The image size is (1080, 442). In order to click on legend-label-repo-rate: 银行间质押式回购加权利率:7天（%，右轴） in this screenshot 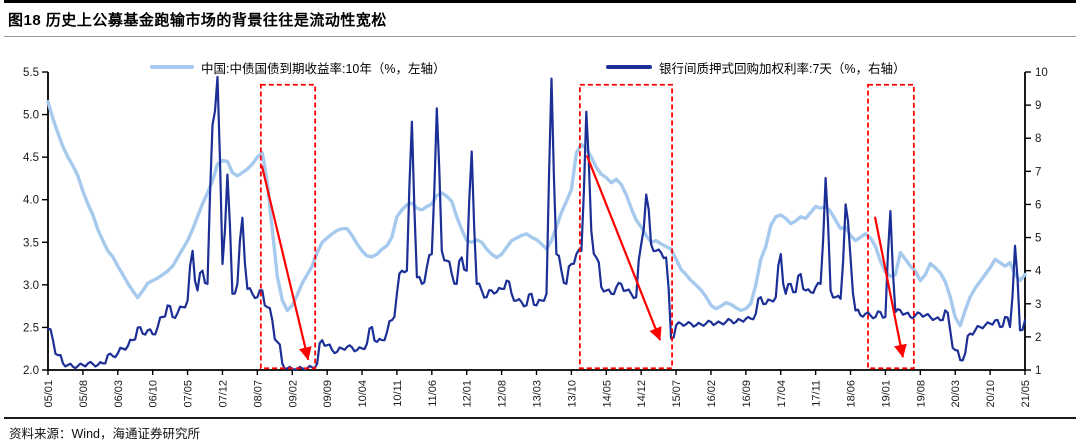, I will do `click(782, 68)`.